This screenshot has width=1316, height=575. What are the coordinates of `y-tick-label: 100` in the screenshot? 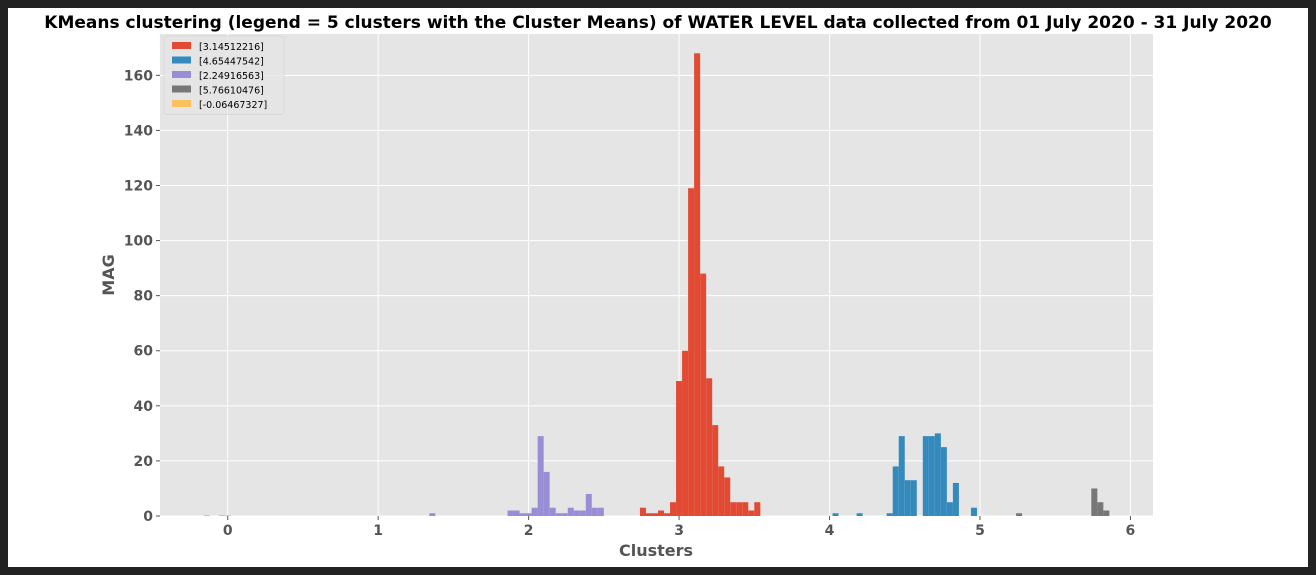 It's located at (138, 242).